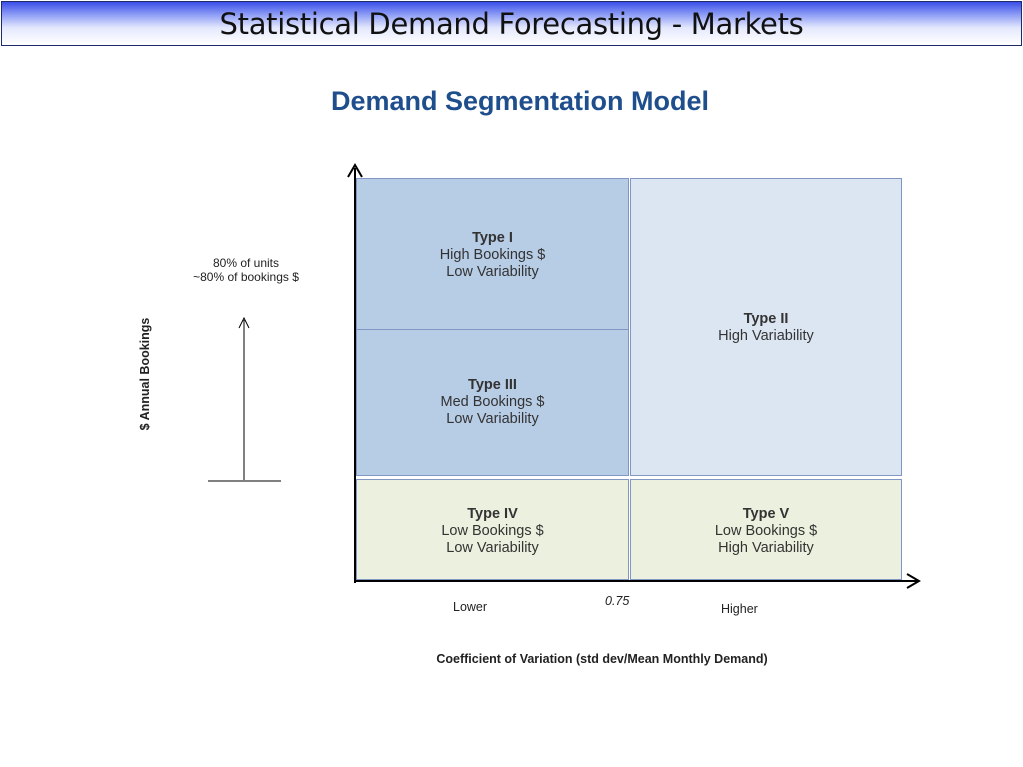 The height and width of the screenshot is (767, 1023). What do you see at coordinates (492, 385) in the screenshot?
I see `segment-type-iii-title: Type III` at bounding box center [492, 385].